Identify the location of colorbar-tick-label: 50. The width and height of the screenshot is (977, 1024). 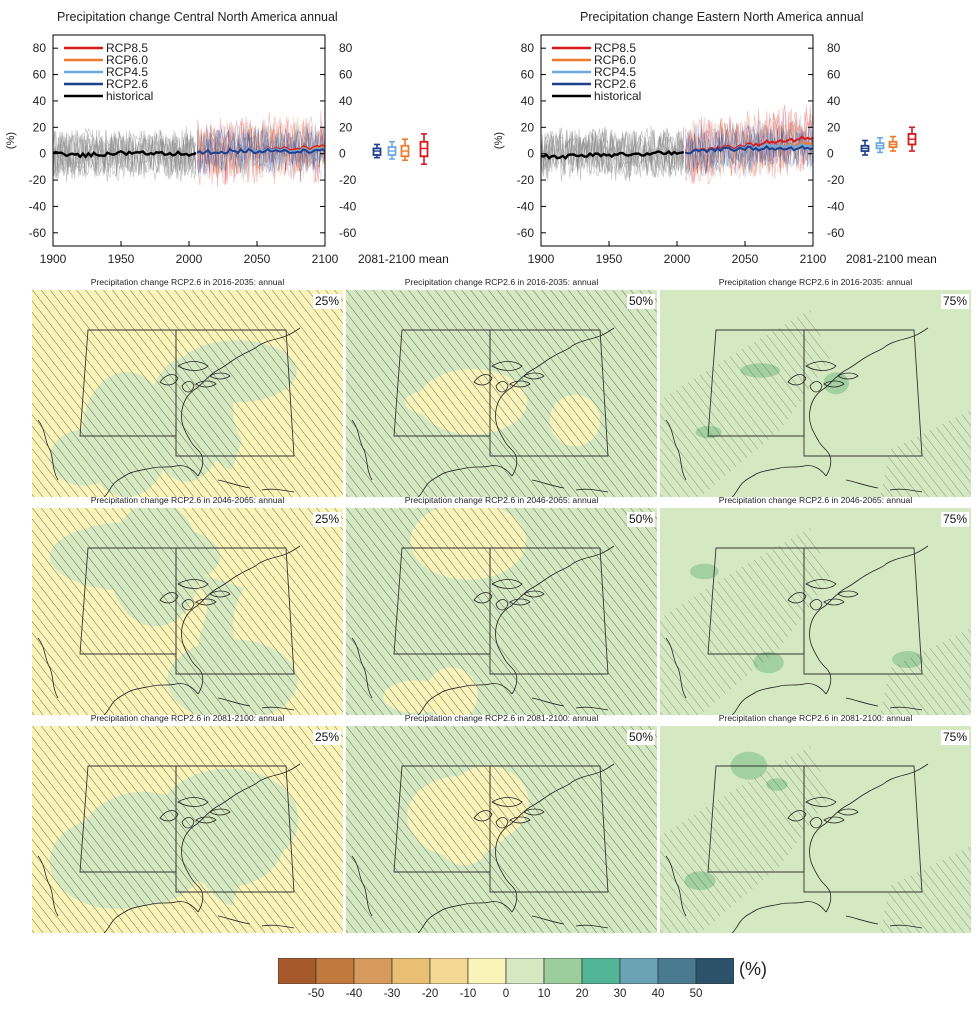
(696, 994).